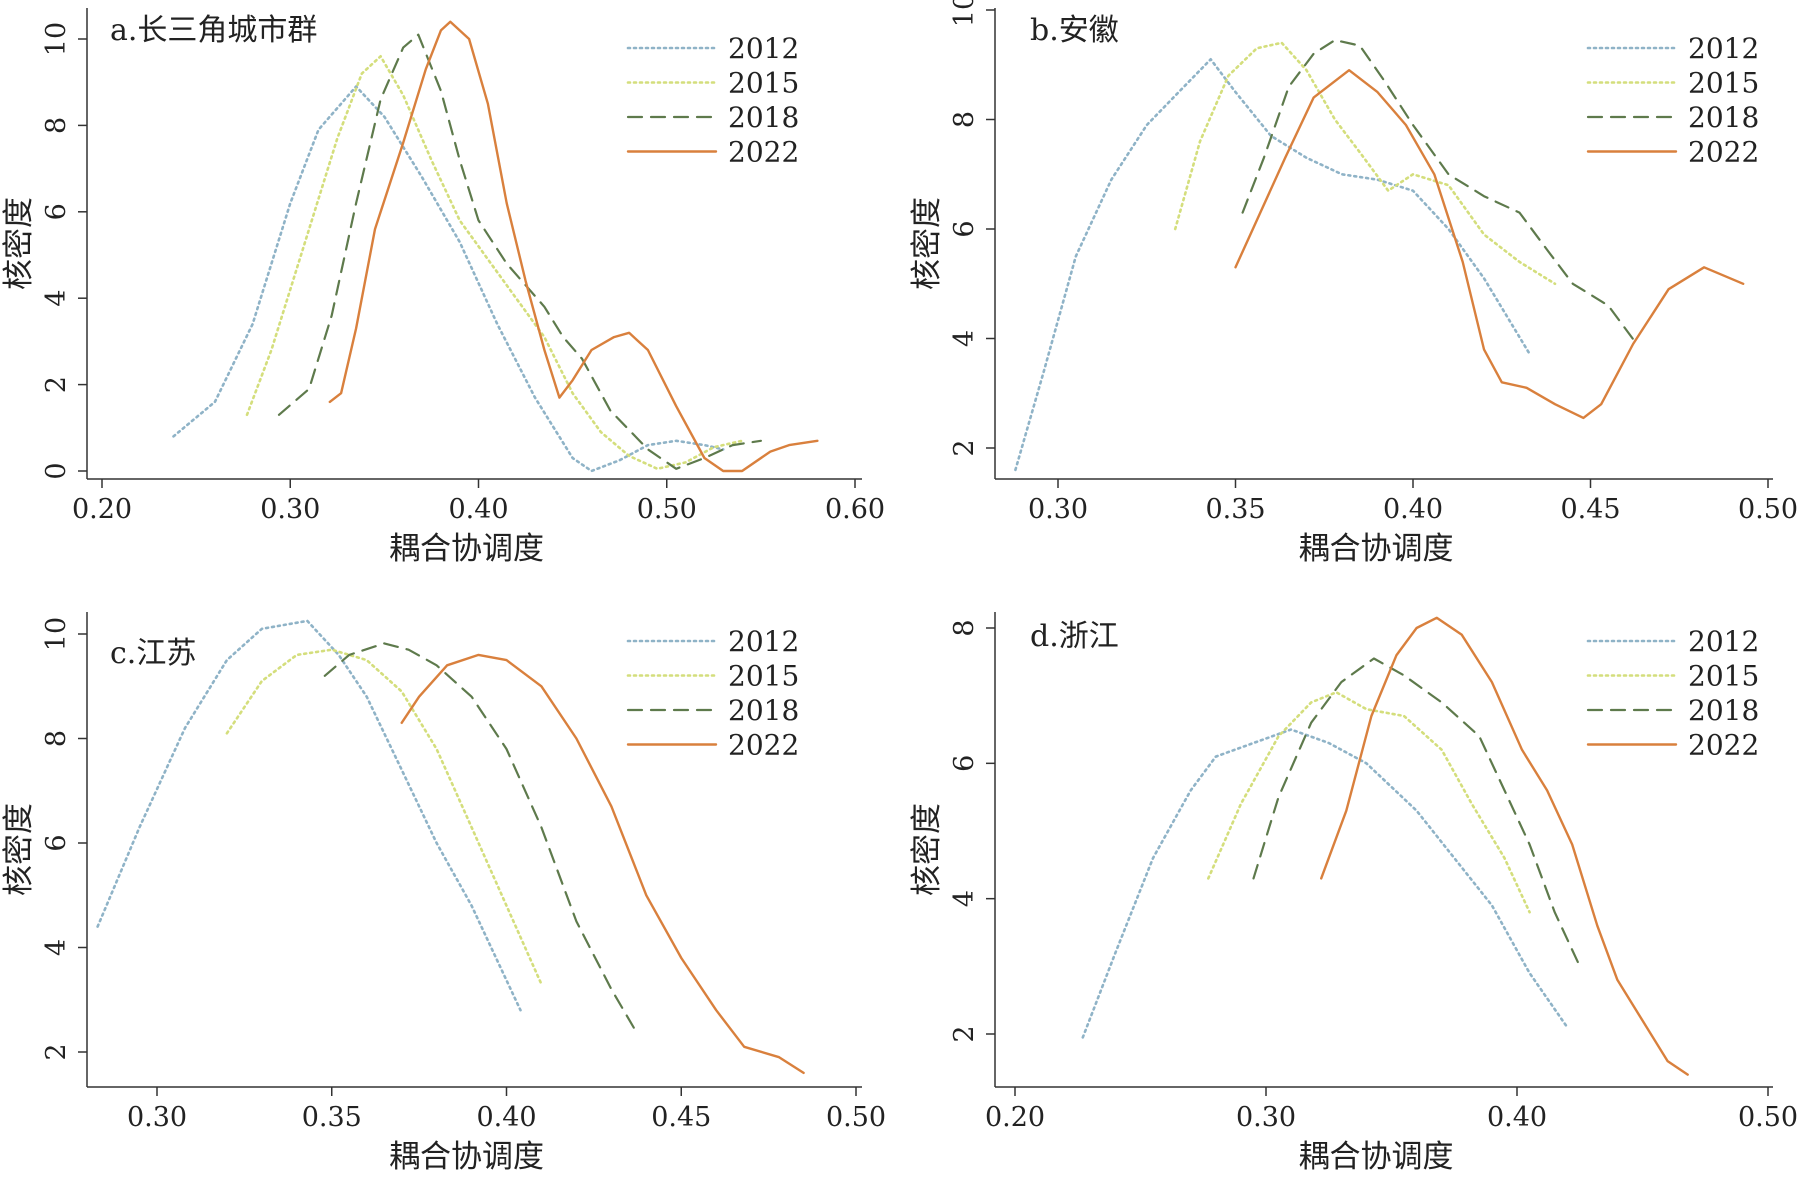  I want to click on panel-title: d.浙江, so click(1074, 636).